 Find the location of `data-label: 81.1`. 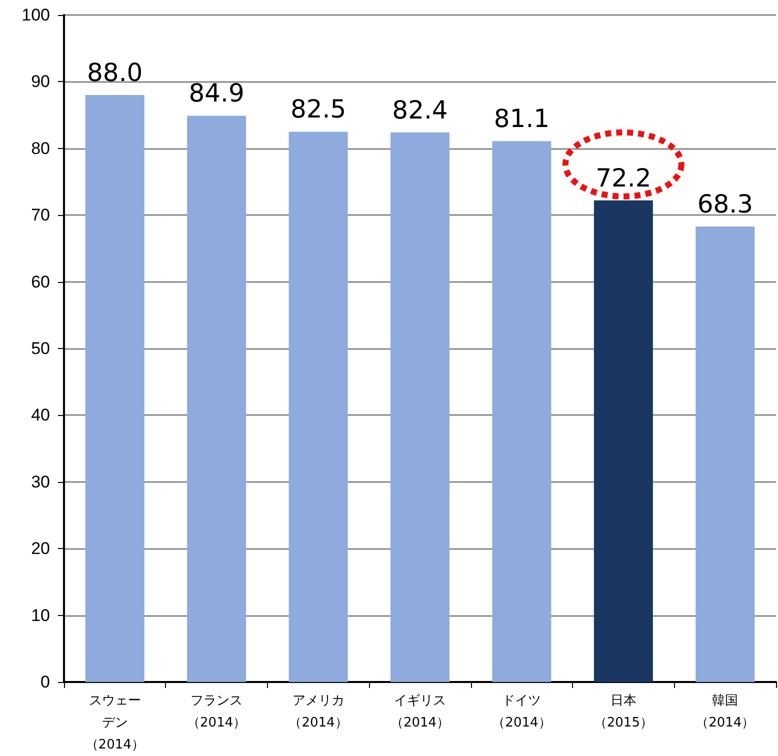

data-label: 81.1 is located at coordinates (522, 119).